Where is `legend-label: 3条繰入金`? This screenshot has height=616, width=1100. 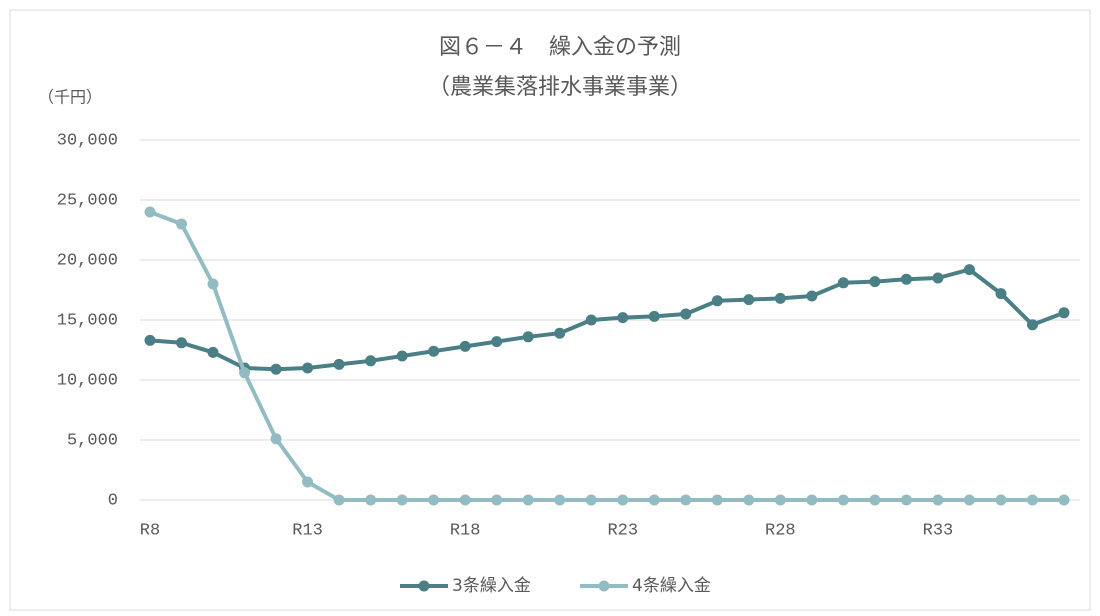
legend-label: 3条繰入金 is located at coordinates (491, 586).